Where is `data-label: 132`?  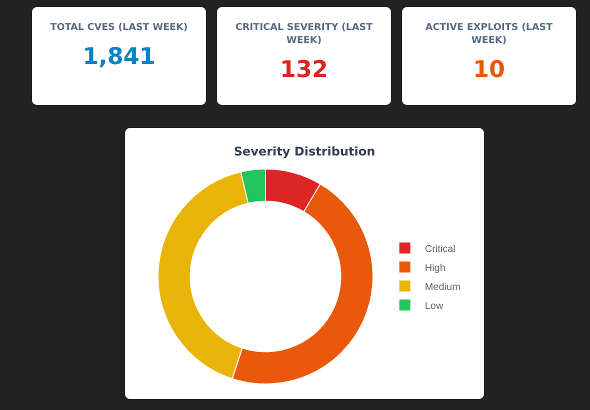 data-label: 132 is located at coordinates (303, 70).